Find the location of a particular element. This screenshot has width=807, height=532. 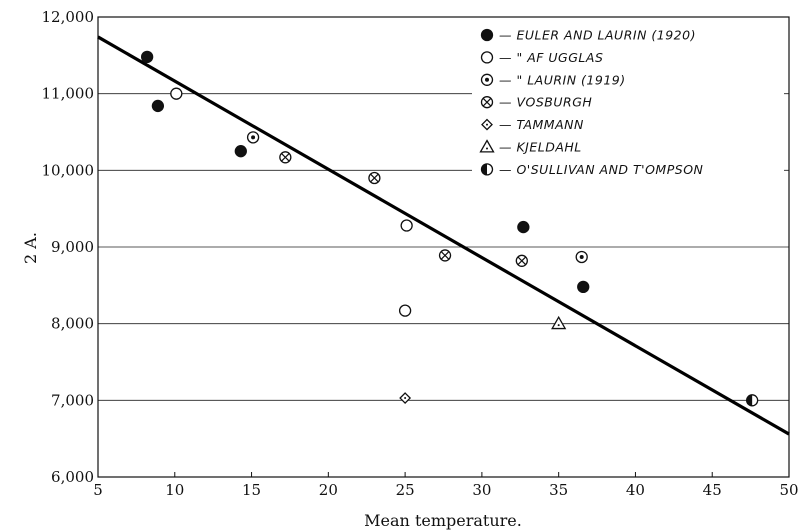

legend-label: — KJELDAHL is located at coordinates (540, 147).